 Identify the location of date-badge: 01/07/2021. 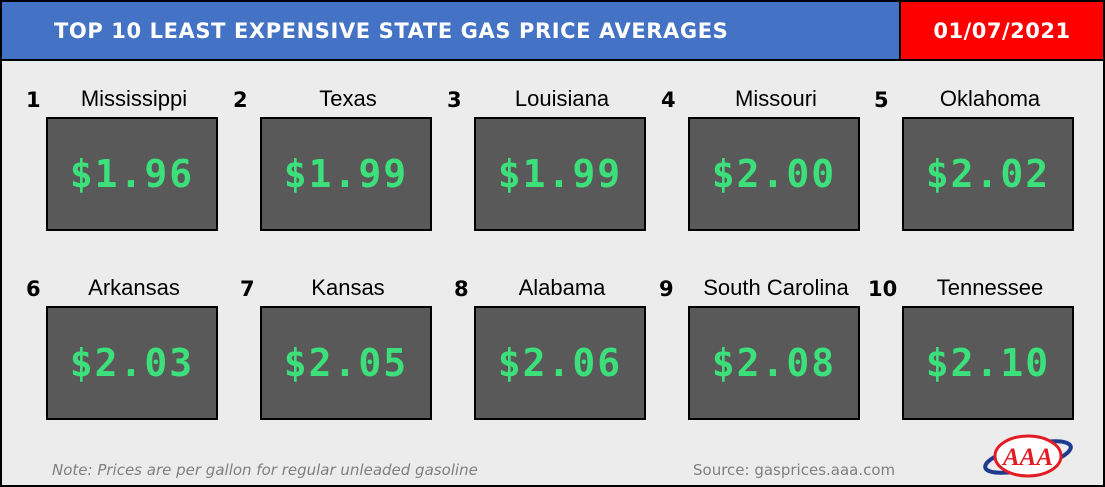
(1002, 31).